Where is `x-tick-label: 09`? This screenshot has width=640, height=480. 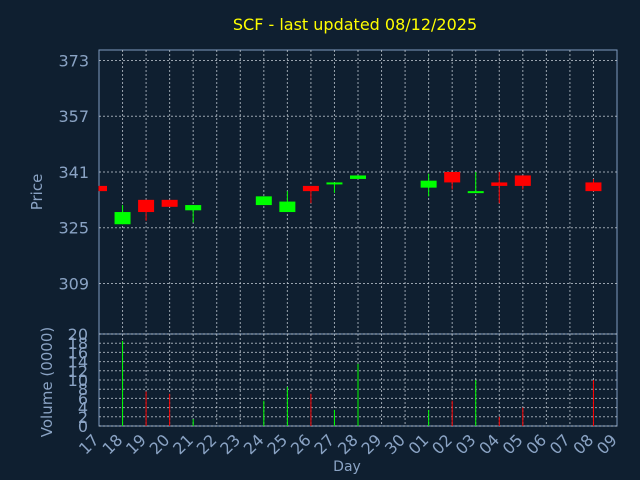
x-tick-label: 09 is located at coordinates (607, 444).